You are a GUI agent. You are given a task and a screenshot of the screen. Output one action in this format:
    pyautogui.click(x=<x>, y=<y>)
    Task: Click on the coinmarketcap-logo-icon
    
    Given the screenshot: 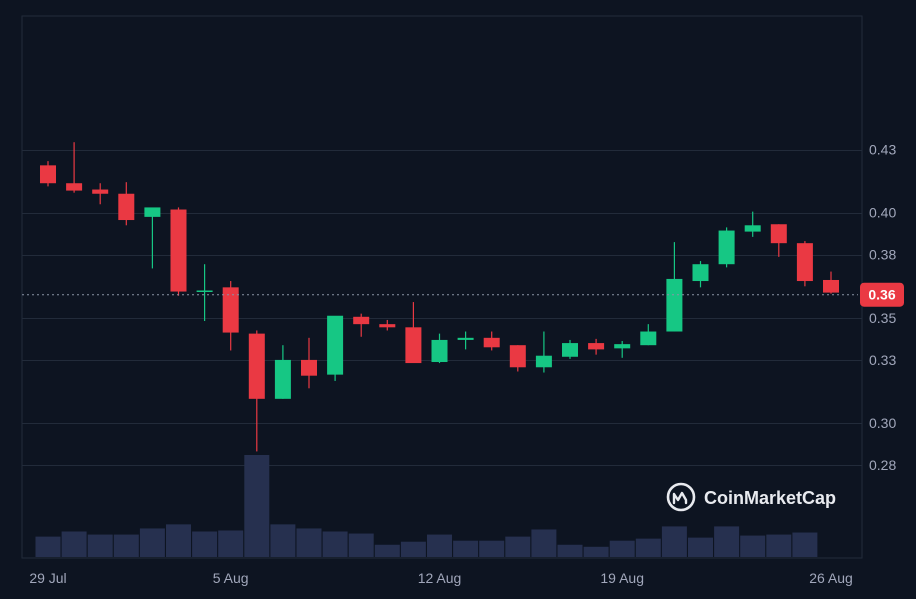 What is the action you would take?
    pyautogui.click(x=681, y=497)
    